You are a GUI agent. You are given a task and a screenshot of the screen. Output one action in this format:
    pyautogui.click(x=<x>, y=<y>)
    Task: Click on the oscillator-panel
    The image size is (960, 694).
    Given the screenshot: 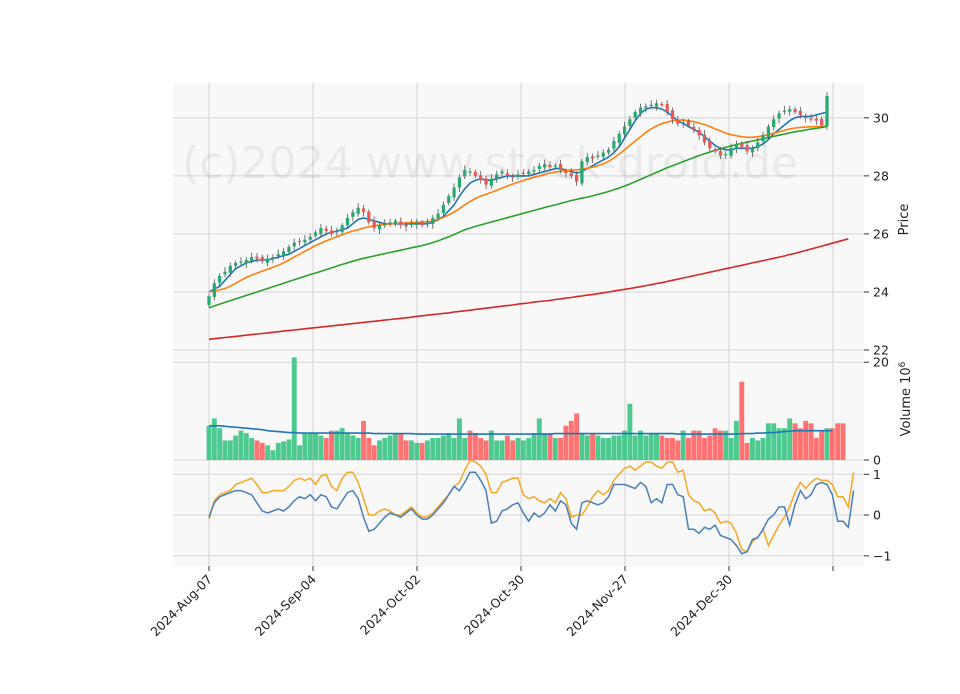 What is the action you would take?
    pyautogui.click(x=518, y=513)
    